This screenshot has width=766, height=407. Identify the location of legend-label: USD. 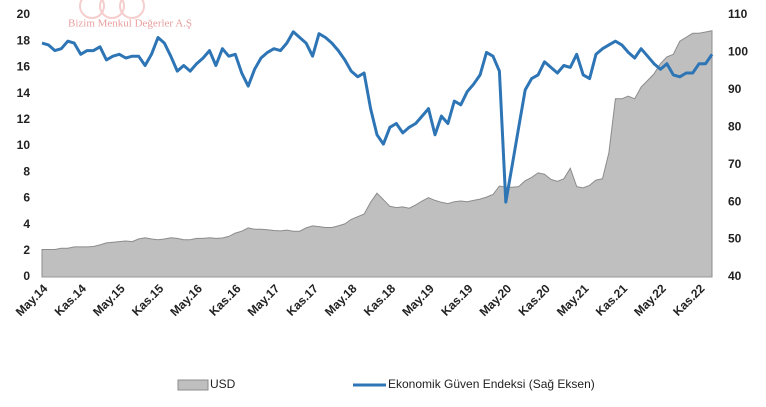
(223, 384).